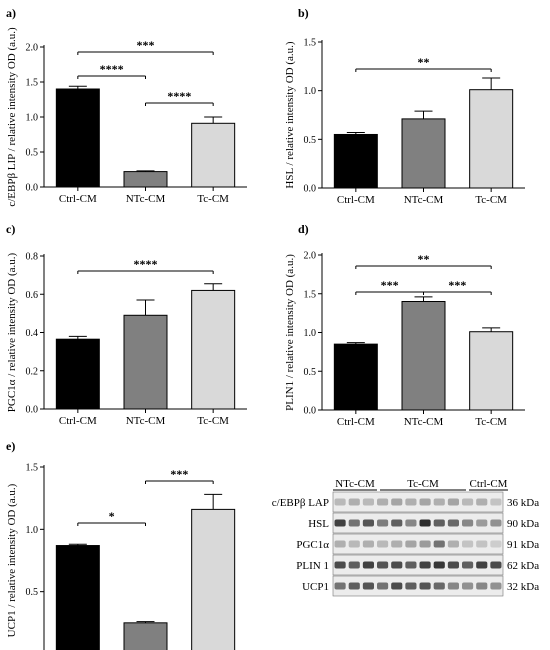 This screenshot has width=550, height=650. Describe the element at coordinates (290, 114) in the screenshot. I see `y-axis-label: HSL / relative intensity OD (a.u.)` at that location.